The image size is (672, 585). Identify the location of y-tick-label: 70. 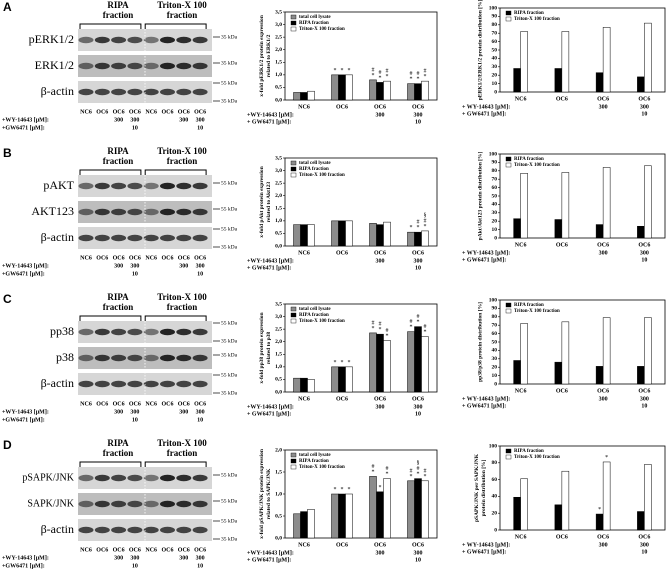
(495, 179).